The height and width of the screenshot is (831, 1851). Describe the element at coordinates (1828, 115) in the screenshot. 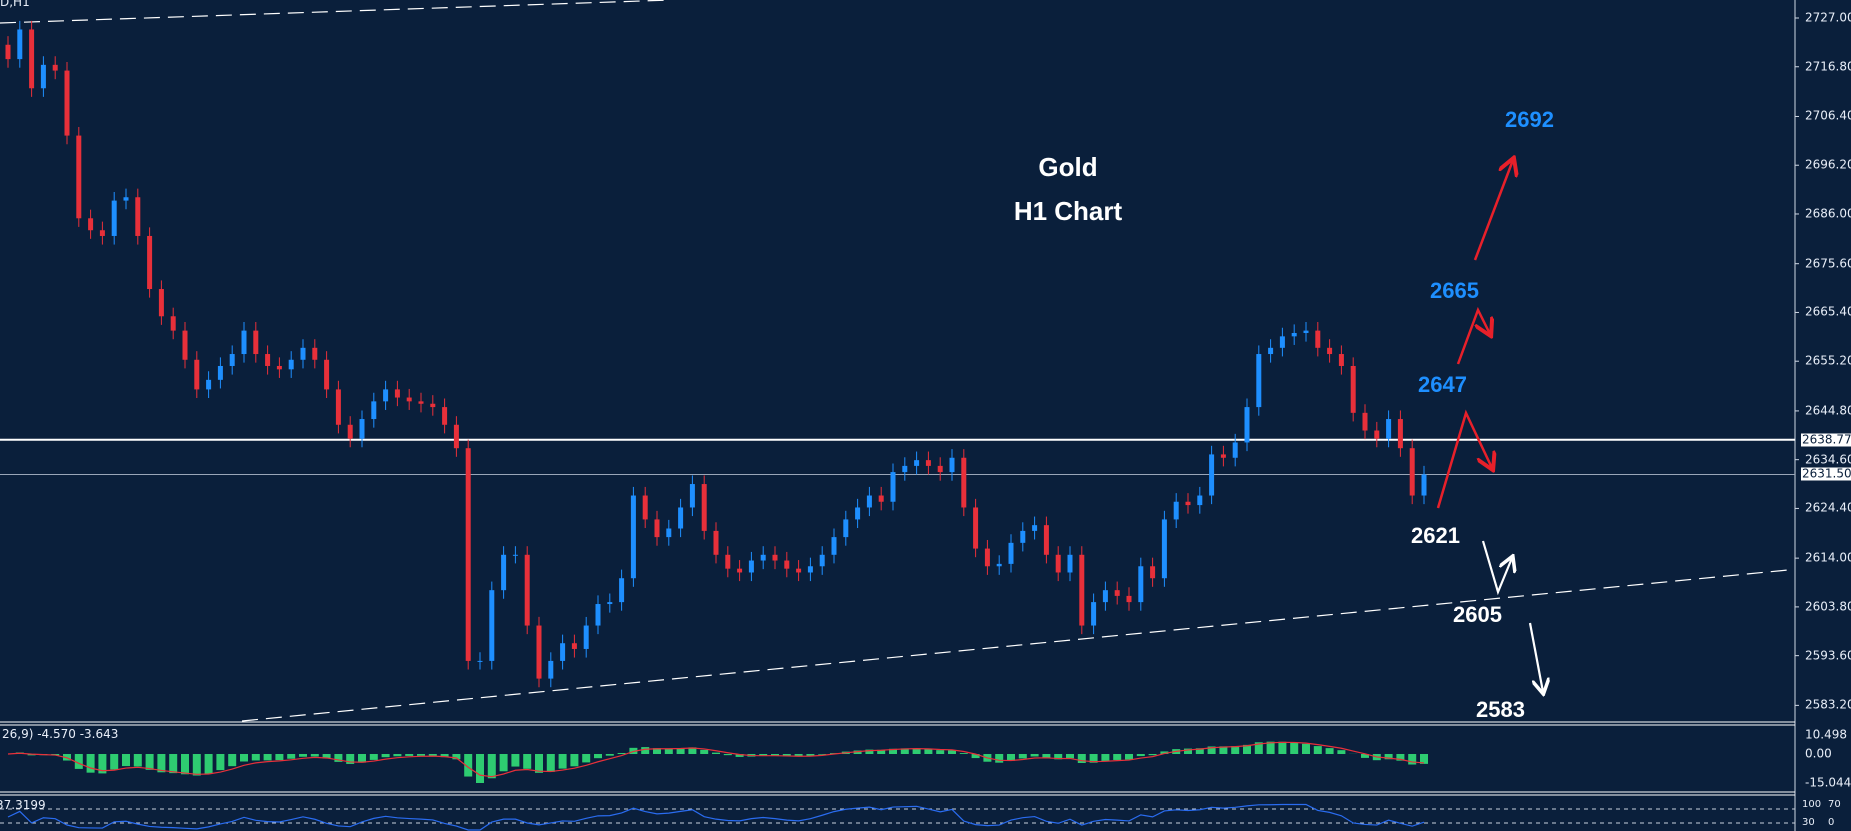

I see `price-tick: 2706.40` at that location.